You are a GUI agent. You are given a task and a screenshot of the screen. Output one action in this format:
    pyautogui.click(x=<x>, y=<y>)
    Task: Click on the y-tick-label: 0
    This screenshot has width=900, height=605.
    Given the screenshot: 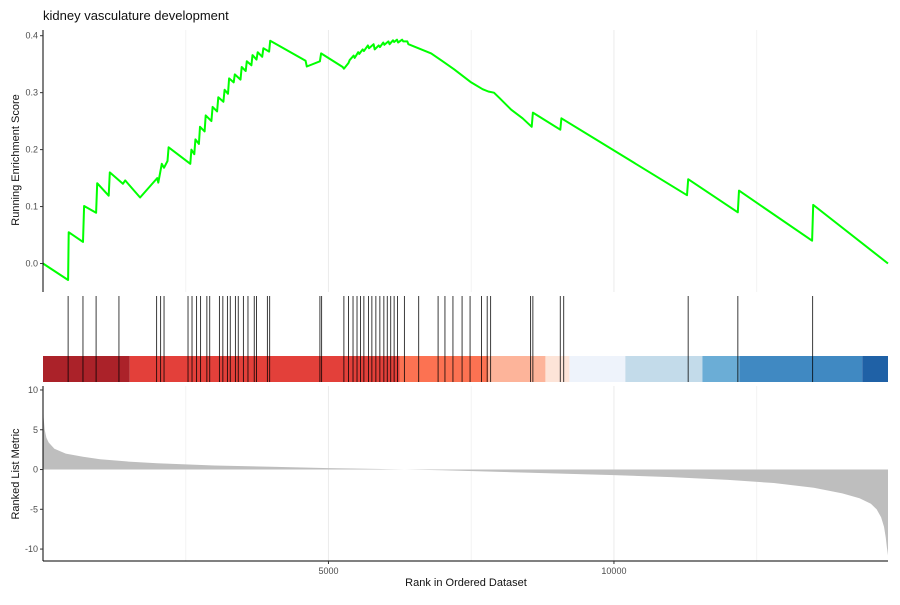 What is the action you would take?
    pyautogui.click(x=35, y=470)
    